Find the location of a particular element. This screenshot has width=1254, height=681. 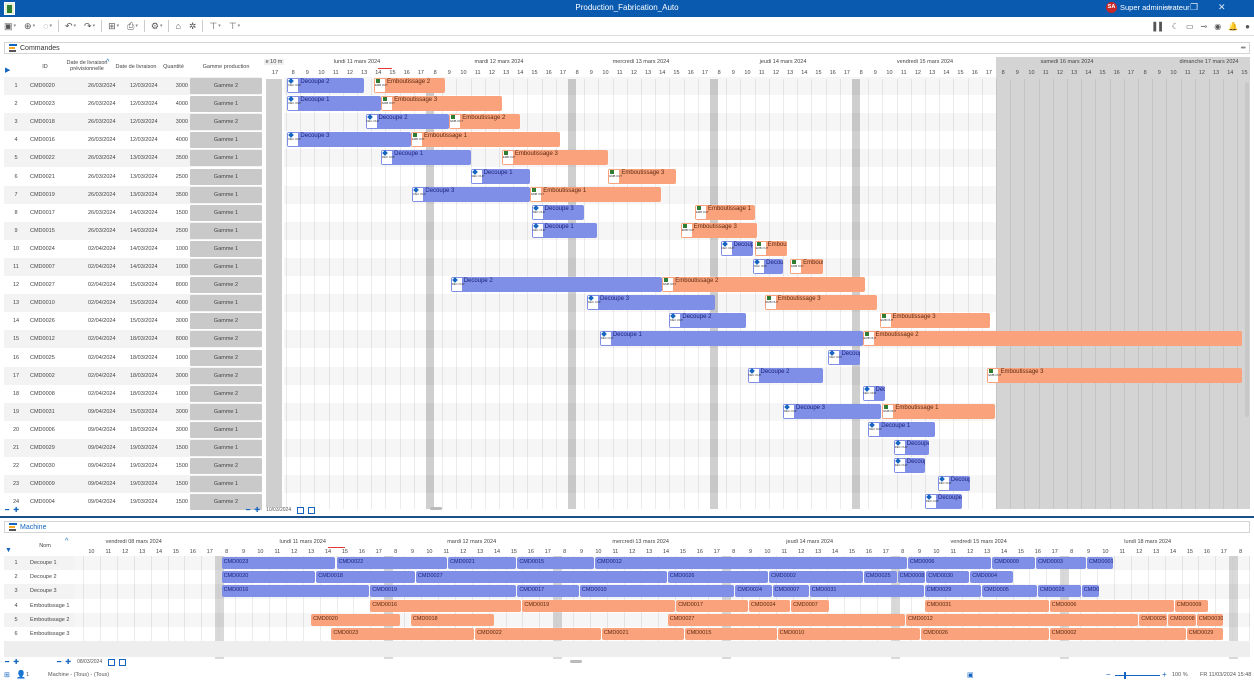

select-all-icon: ▶ is located at coordinates (8, 70).